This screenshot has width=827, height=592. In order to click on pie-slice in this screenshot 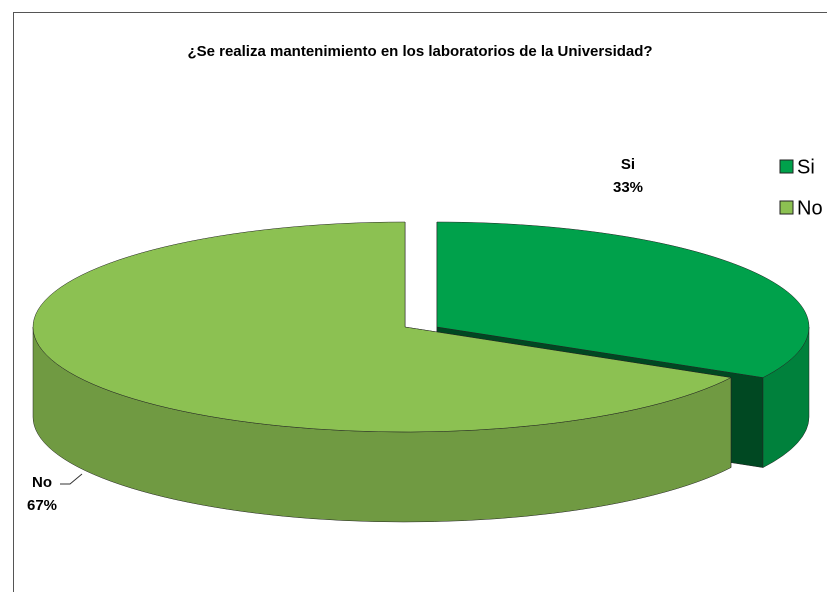, I will do `click(623, 299)`.